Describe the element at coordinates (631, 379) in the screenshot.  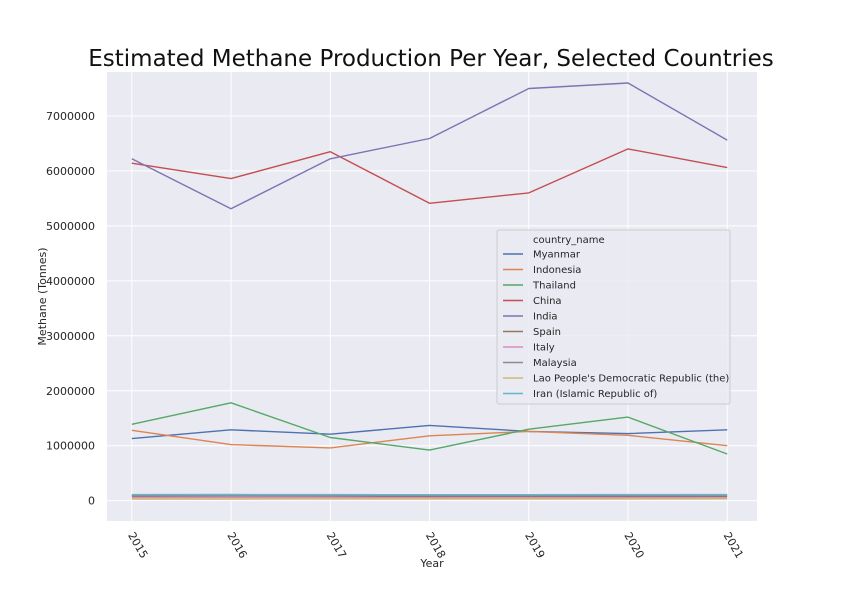
I see `legend-label: Lao People's Democratic Republic (the)` at that location.